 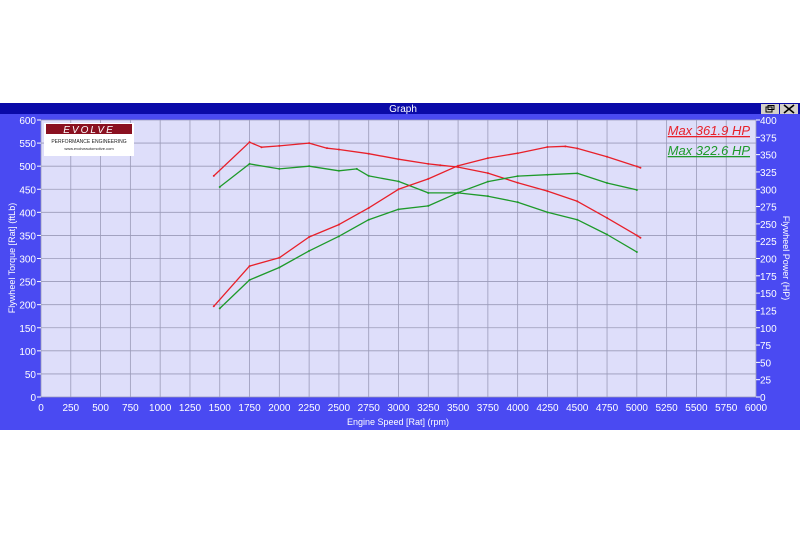 What do you see at coordinates (786, 258) in the screenshot?
I see `y2-axis-label: Flywheel Power (HP)` at bounding box center [786, 258].